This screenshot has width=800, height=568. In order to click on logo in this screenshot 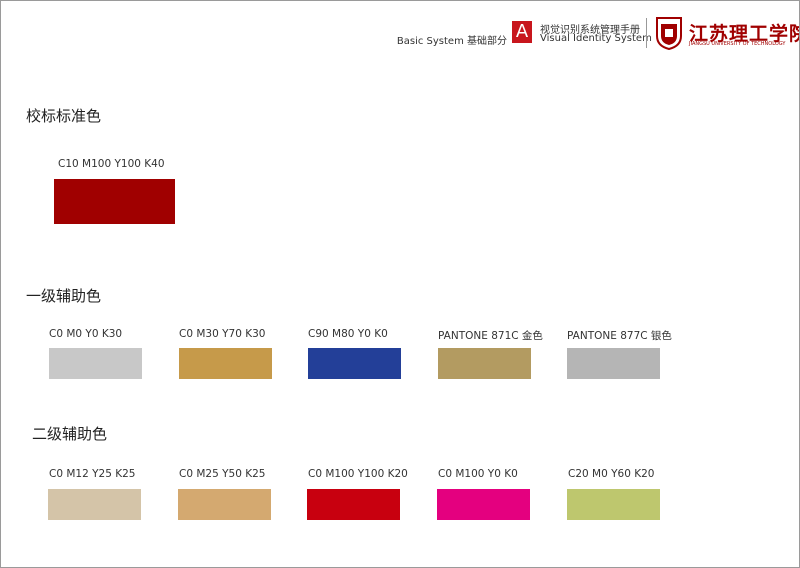, I will do `click(669, 33)`.